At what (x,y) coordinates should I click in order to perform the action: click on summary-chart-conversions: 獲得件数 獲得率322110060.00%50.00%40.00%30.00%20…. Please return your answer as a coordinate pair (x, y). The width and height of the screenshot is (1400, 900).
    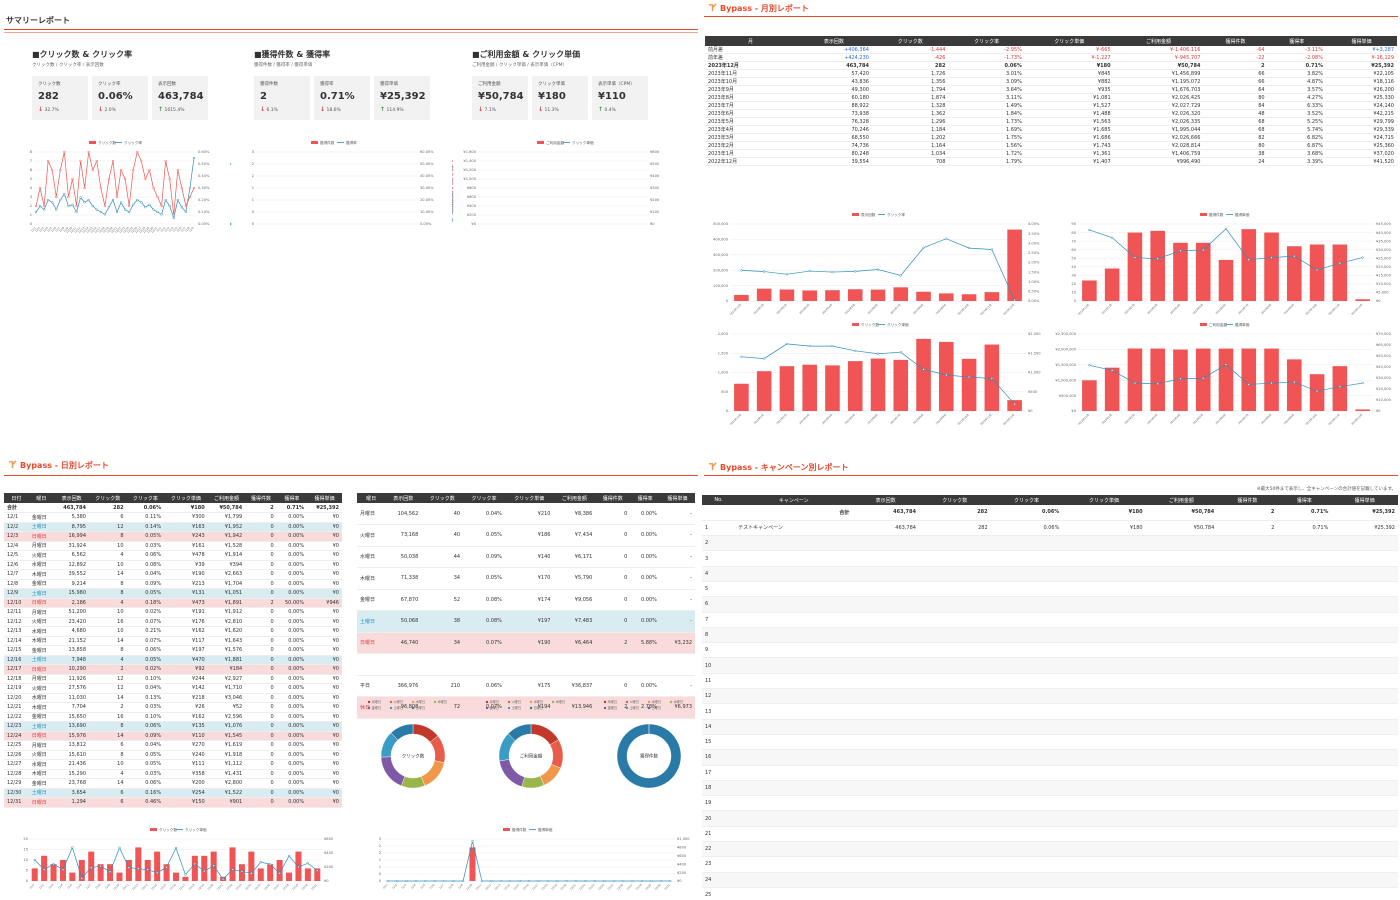
    Looking at the image, I should click on (332, 184).